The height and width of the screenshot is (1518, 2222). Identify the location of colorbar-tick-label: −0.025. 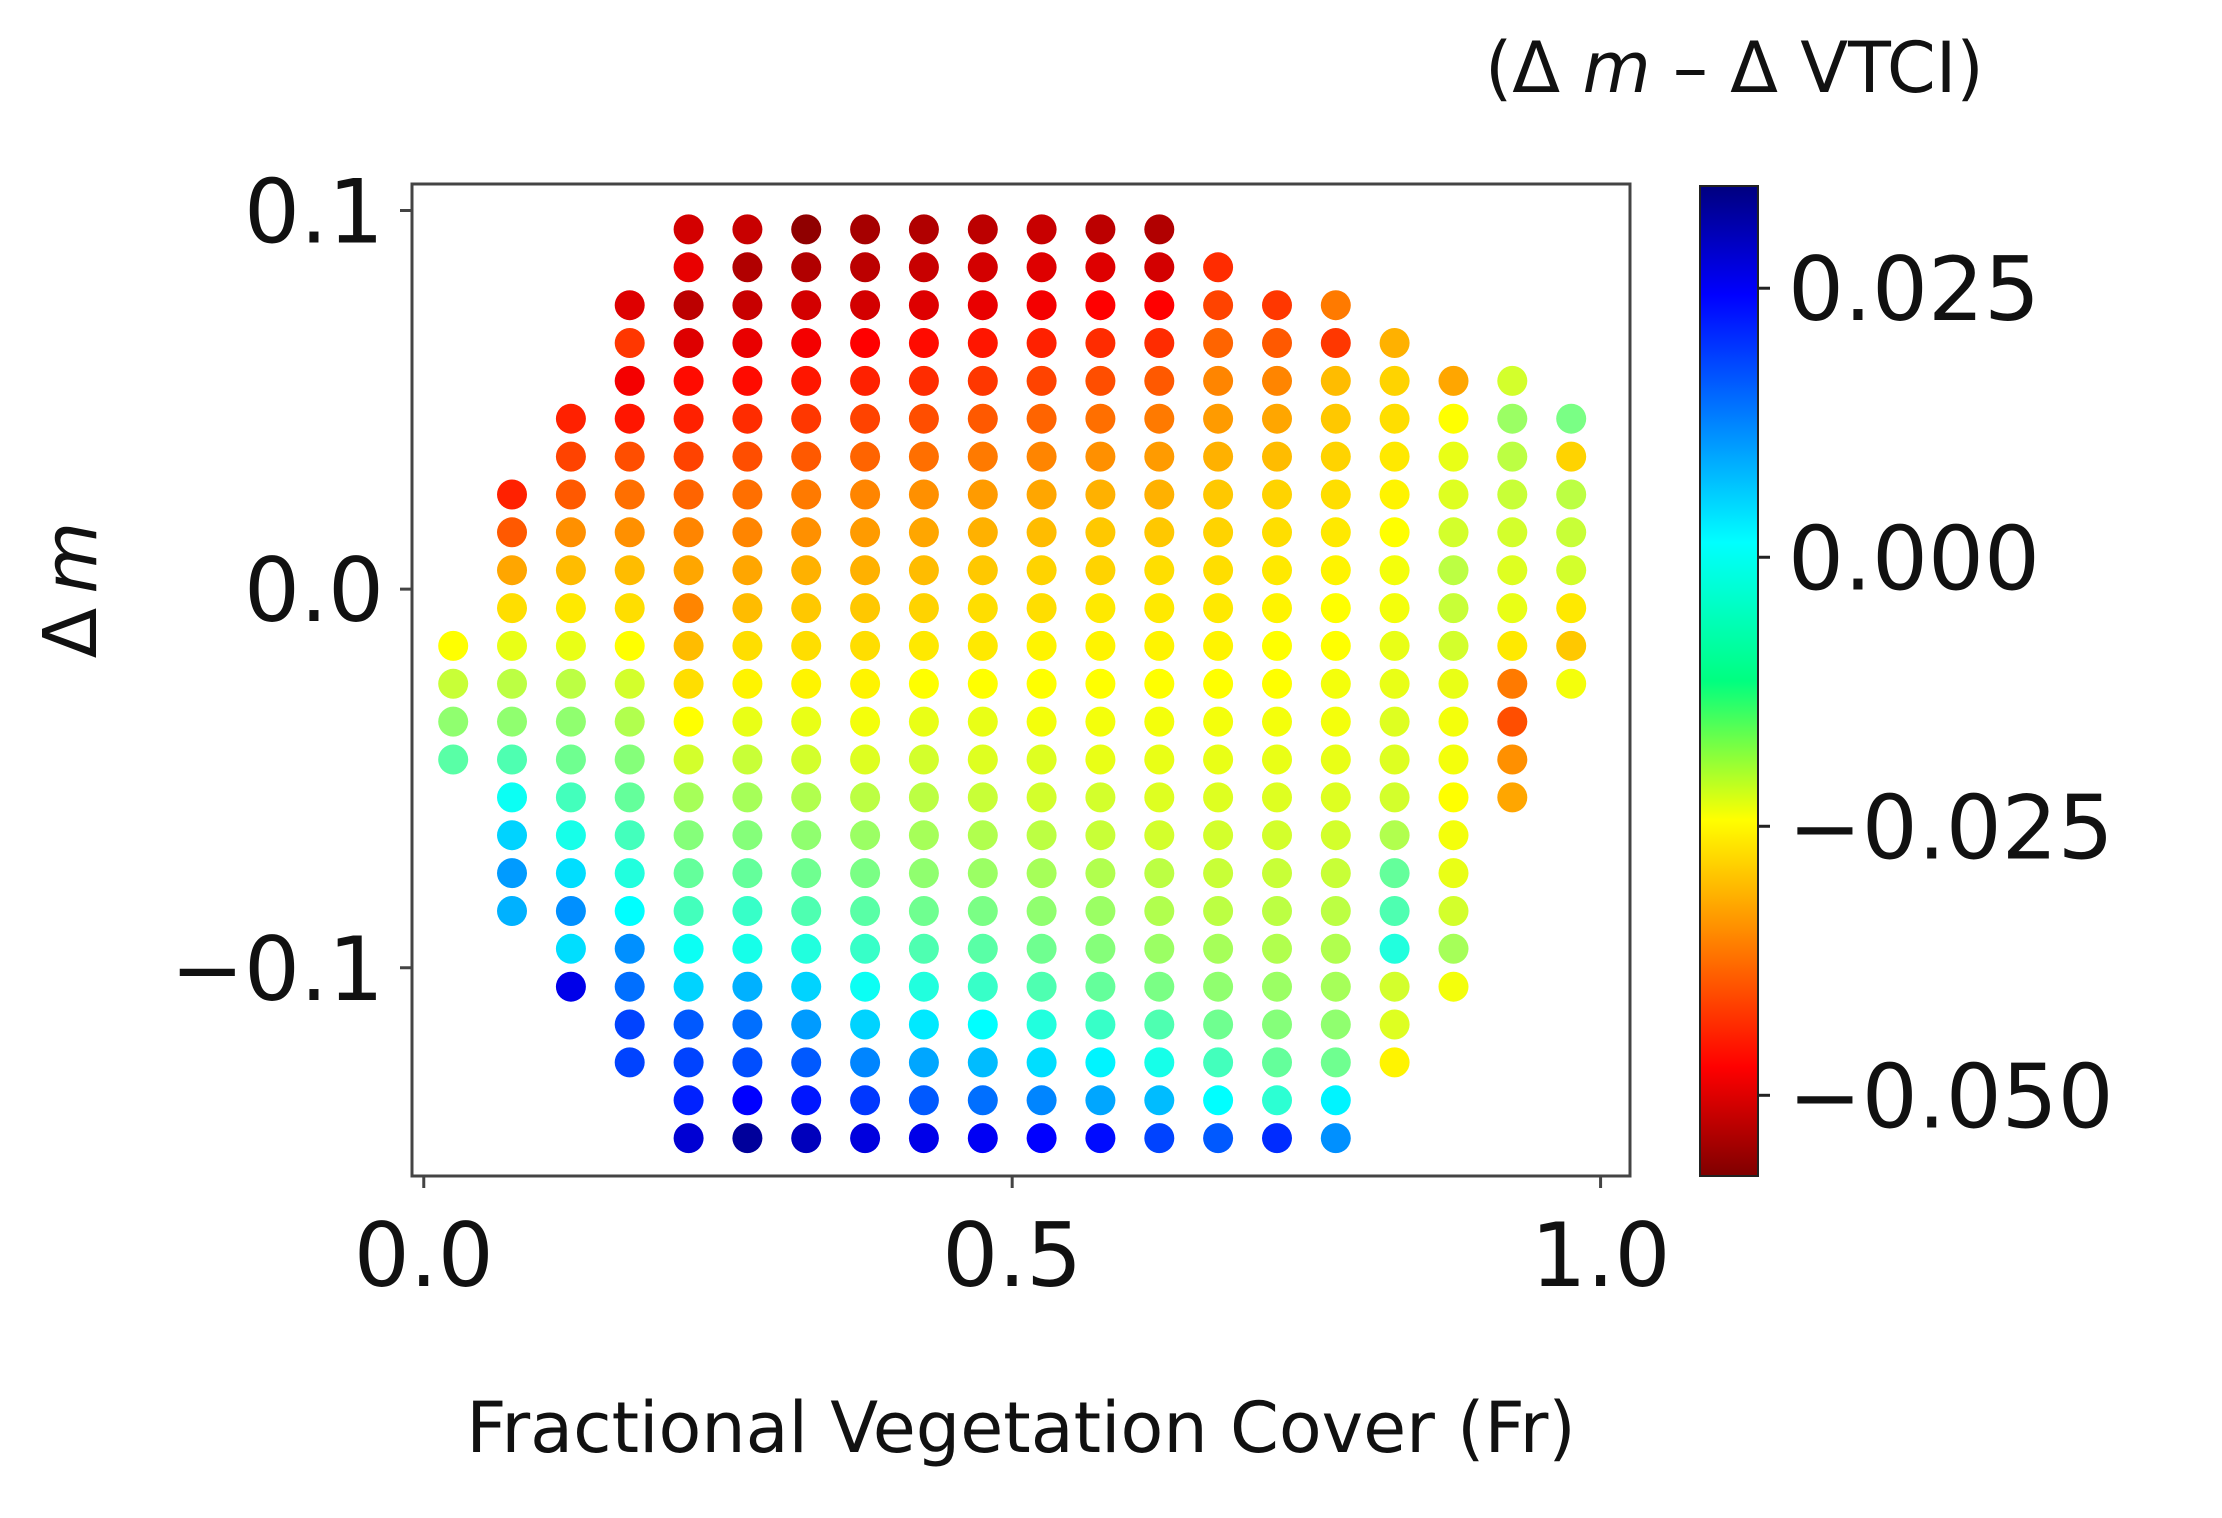
(1951, 827).